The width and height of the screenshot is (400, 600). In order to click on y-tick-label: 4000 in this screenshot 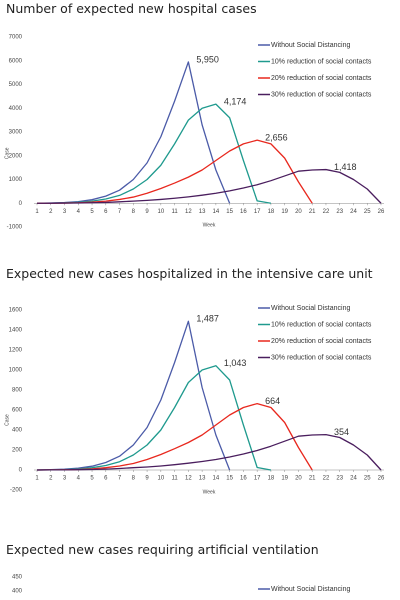, I will do `click(16, 109)`.